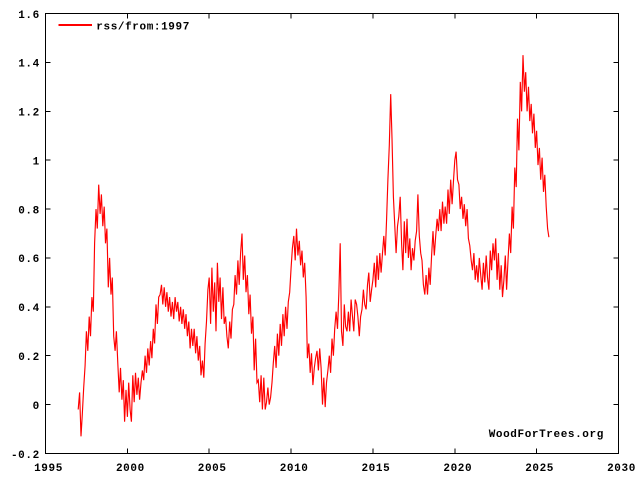 The image size is (640, 480). Describe the element at coordinates (294, 469) in the screenshot. I see `svg-text: 2010` at that location.